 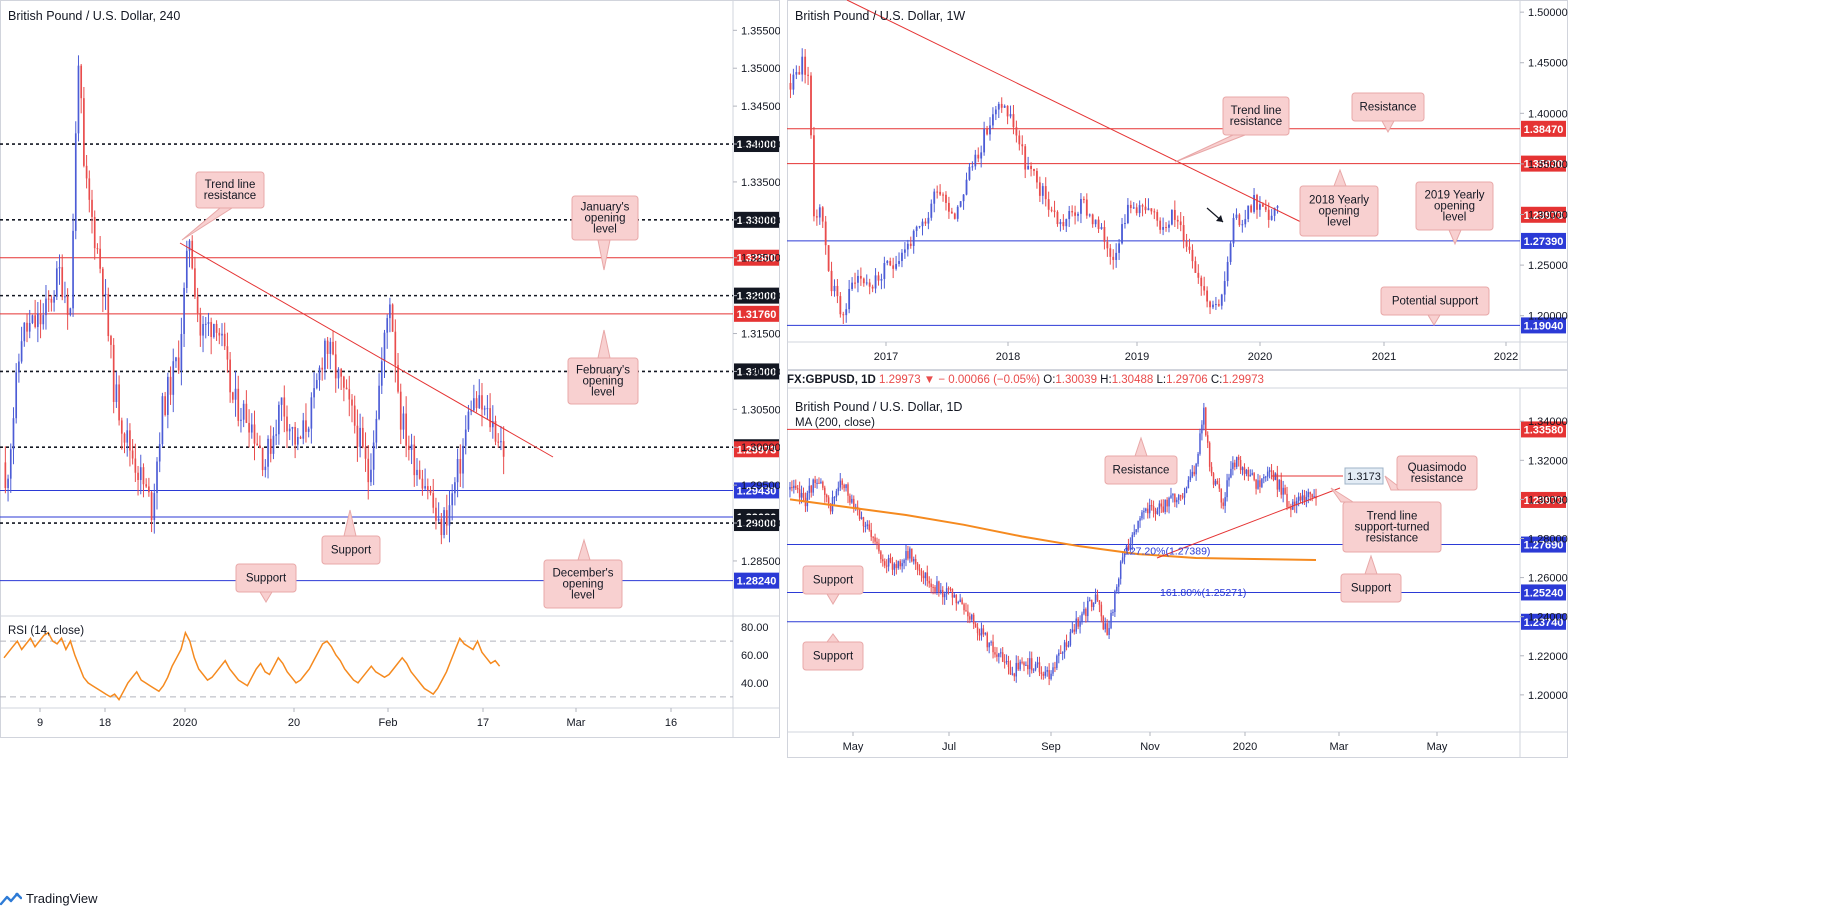 I want to click on price-tag-label: 1.19040, so click(x=1544, y=326).